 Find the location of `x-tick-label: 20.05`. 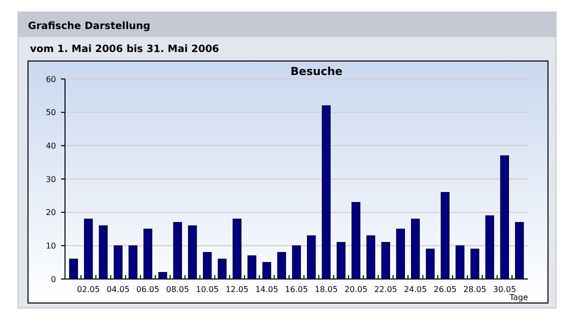

x-tick-label: 20.05 is located at coordinates (356, 289).